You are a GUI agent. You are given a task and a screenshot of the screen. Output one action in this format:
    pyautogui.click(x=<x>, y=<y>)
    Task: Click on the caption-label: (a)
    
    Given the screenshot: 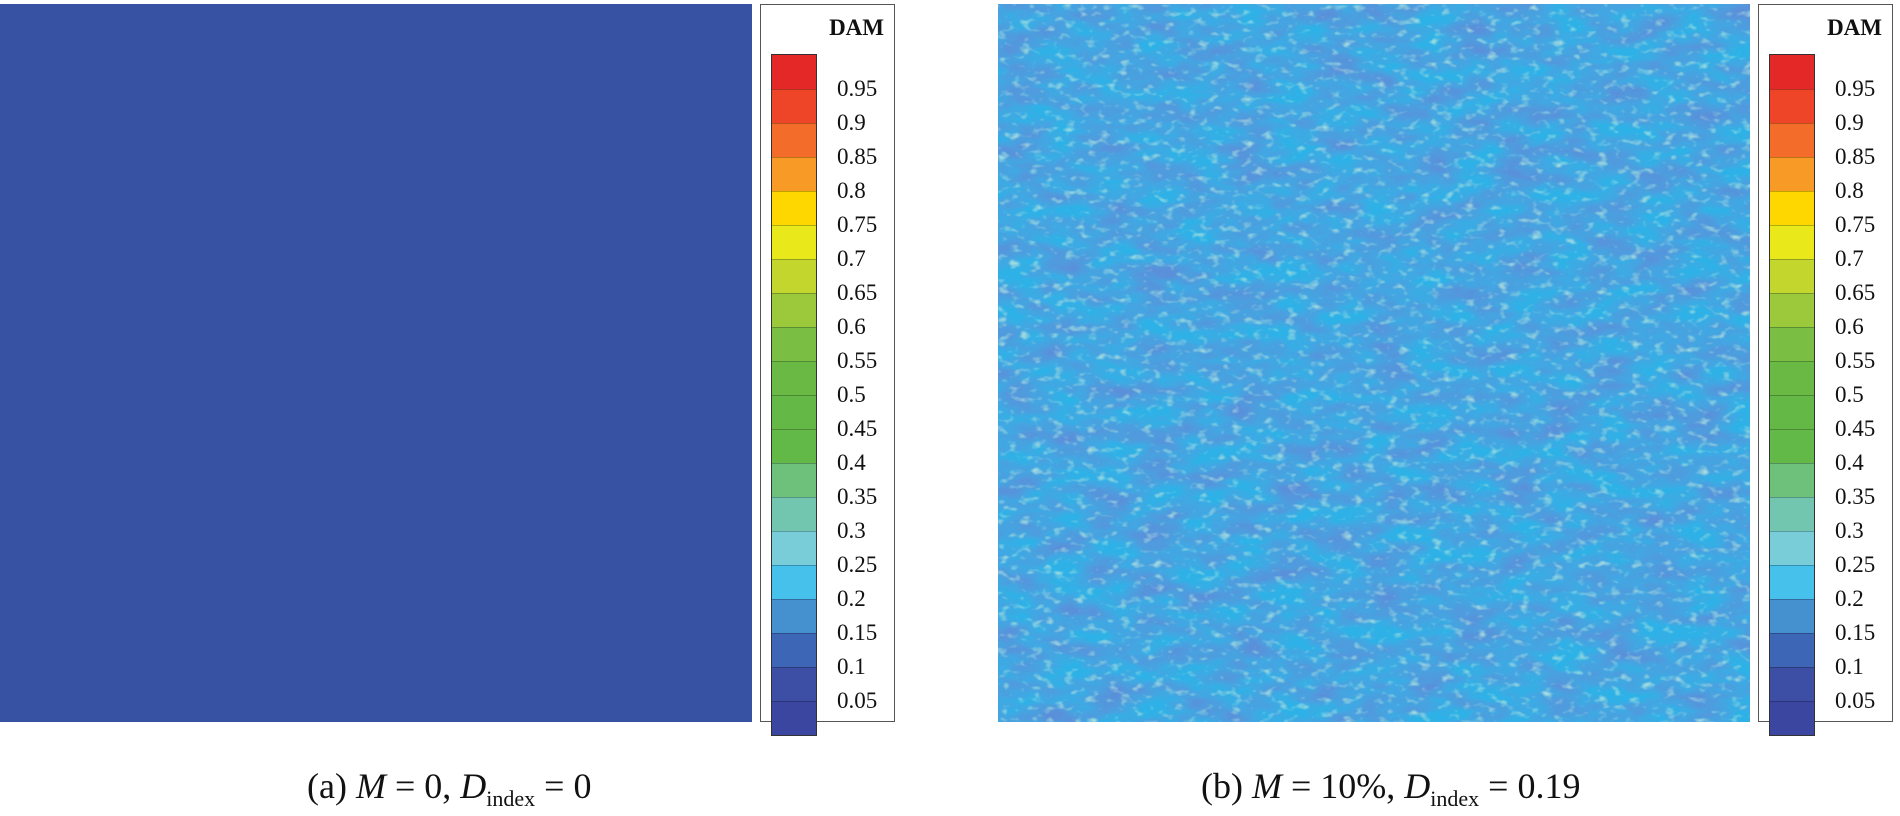 What is the action you would take?
    pyautogui.click(x=327, y=786)
    